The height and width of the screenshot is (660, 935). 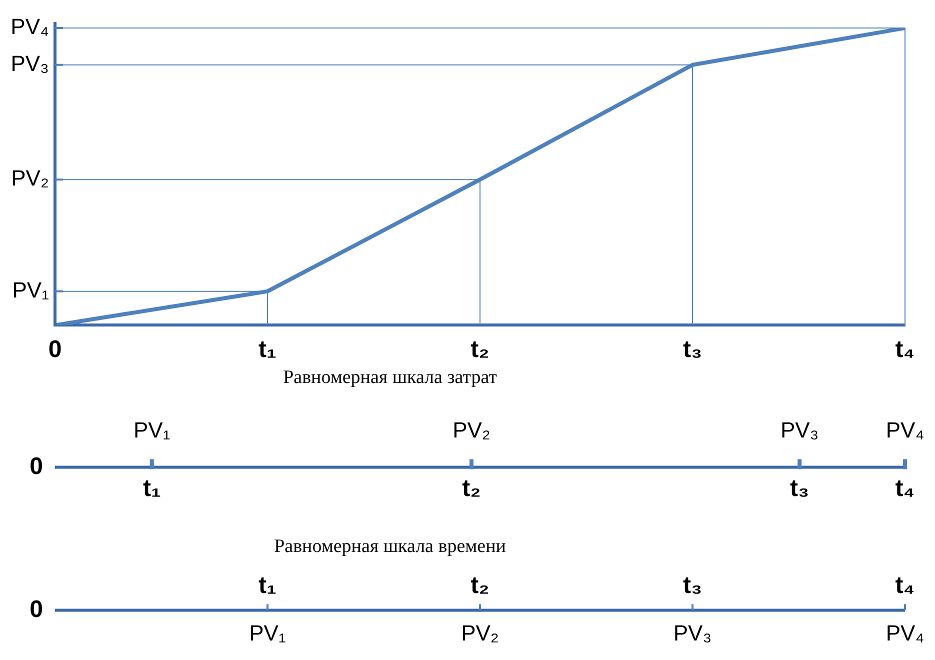 What do you see at coordinates (692, 350) in the screenshot?
I see `x-tick-label: t₃` at bounding box center [692, 350].